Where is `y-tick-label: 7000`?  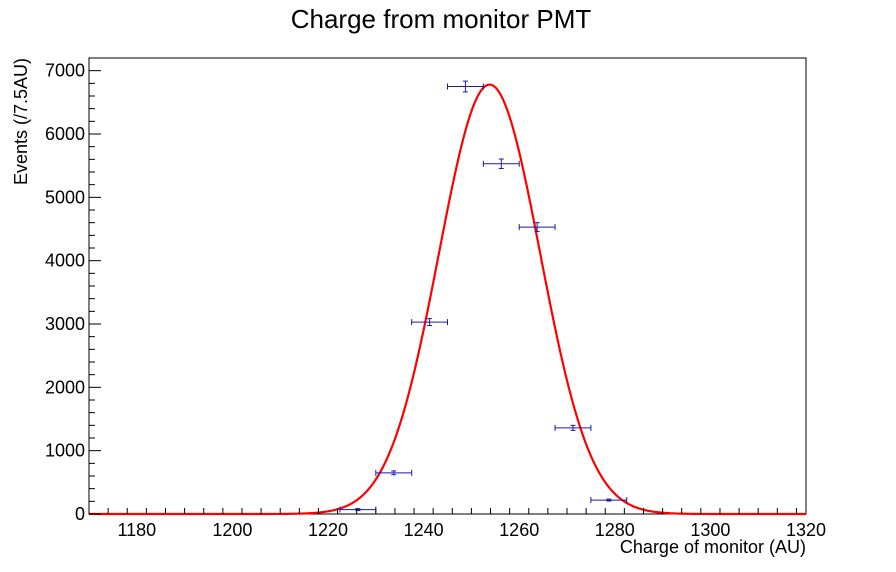 y-tick-label: 7000 is located at coordinates (65, 71).